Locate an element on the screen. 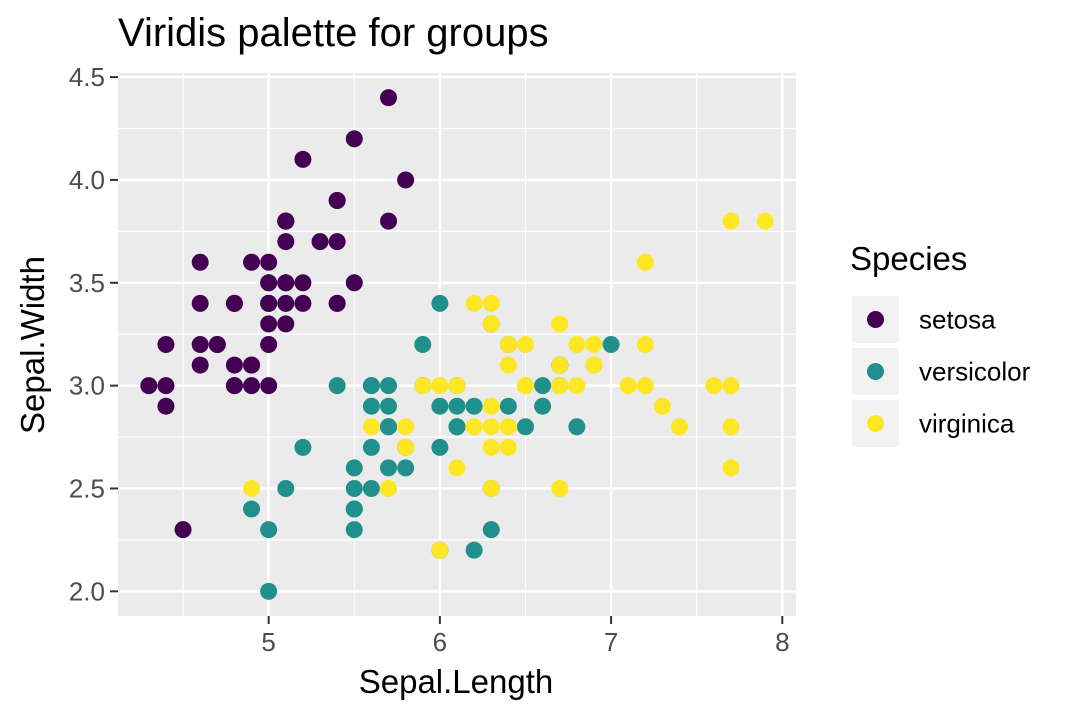 The width and height of the screenshot is (1080, 719). legend-marker-virginica is located at coordinates (875, 423).